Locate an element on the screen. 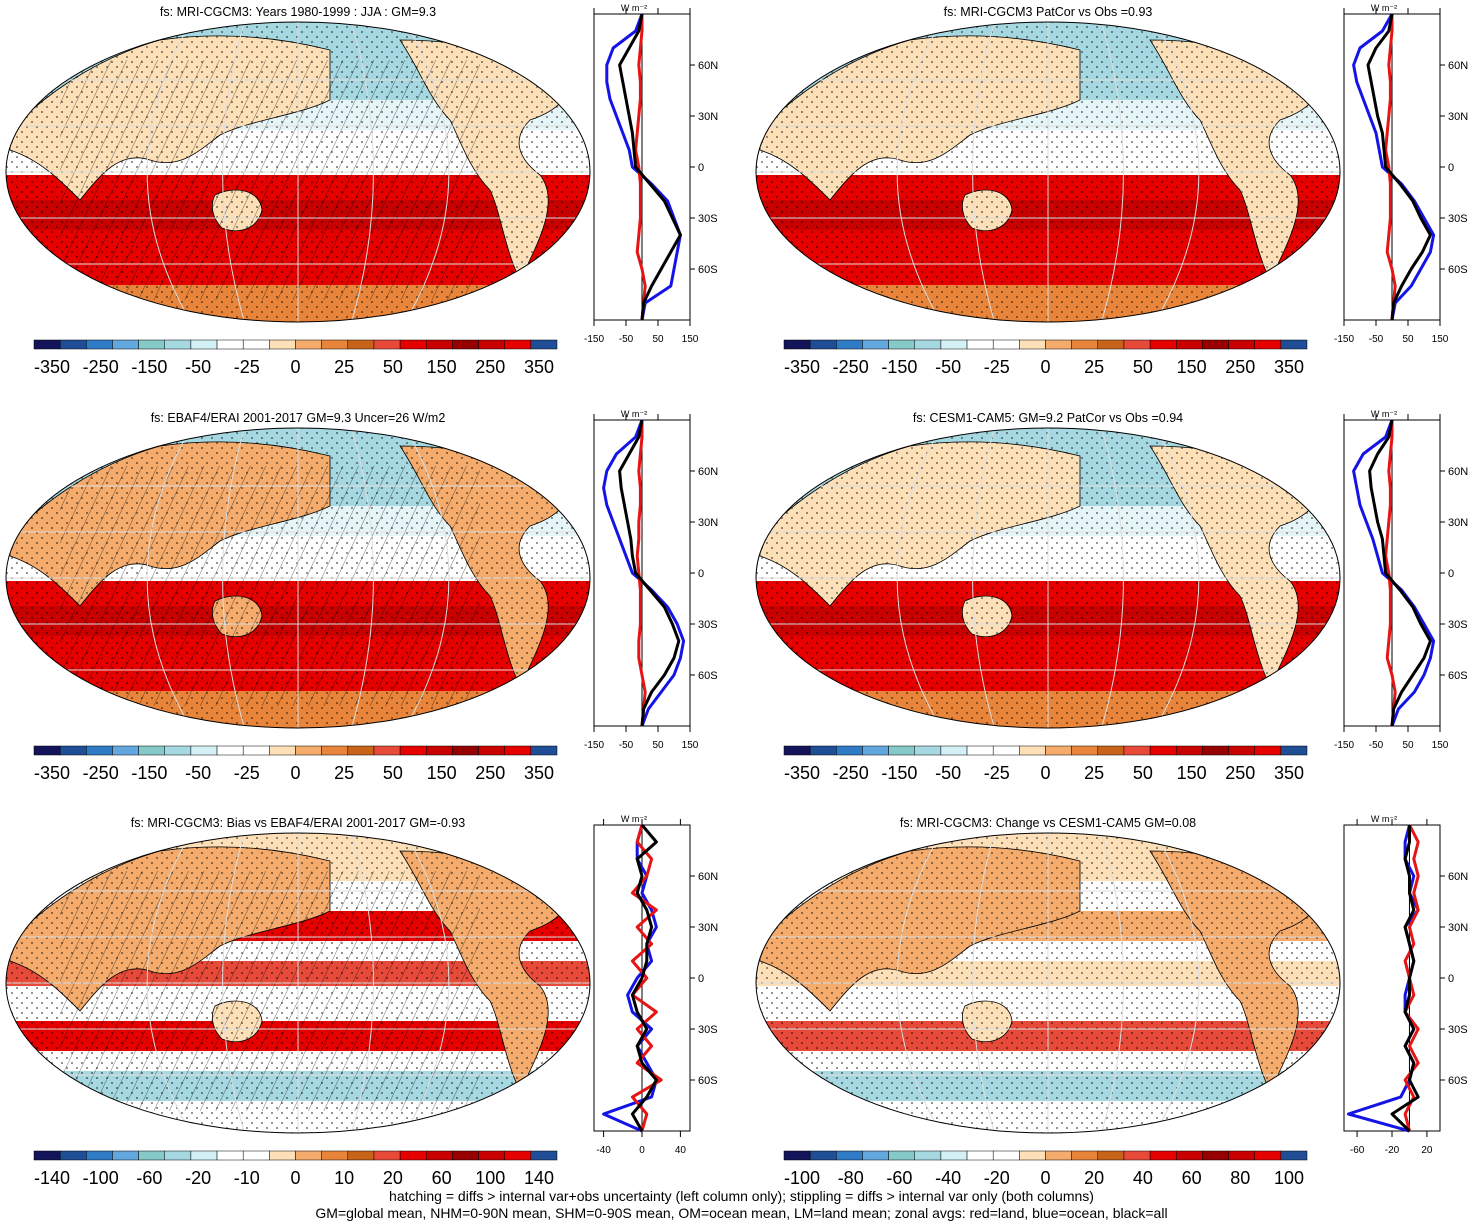 The image size is (1483, 1222). colorbar-label: 140 is located at coordinates (539, 1178).